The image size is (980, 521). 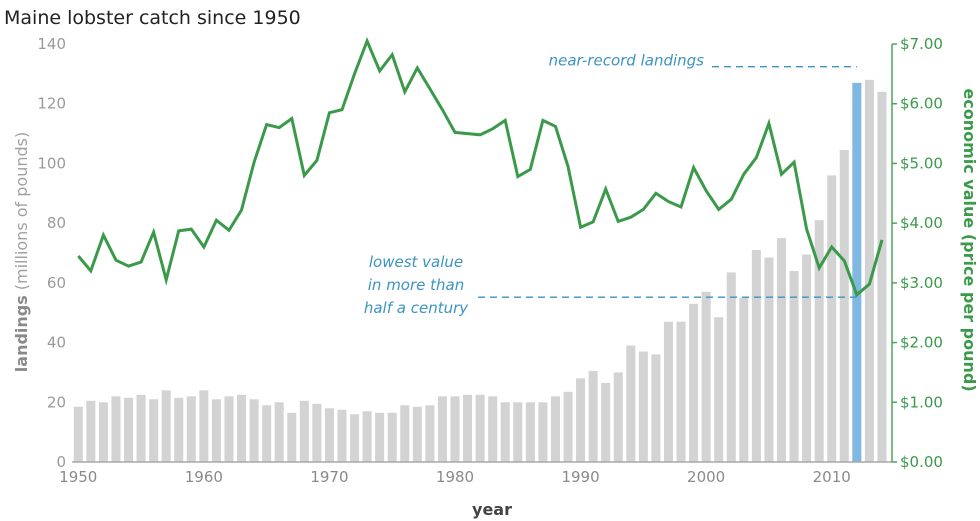 I want to click on left-axis-label: landings (millions of pounds), so click(x=21, y=252).